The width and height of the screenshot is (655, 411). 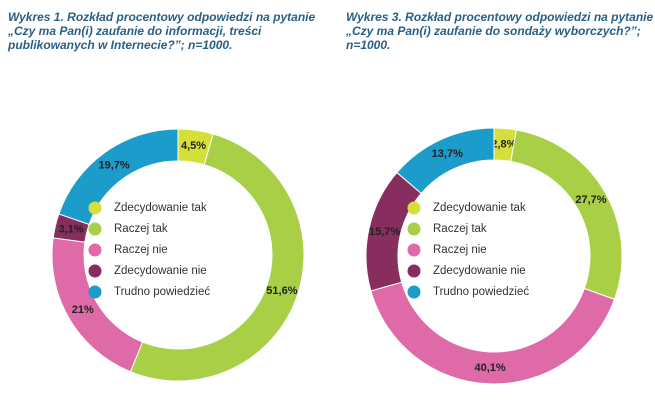 I want to click on value-label: 4,5%, so click(x=193, y=146).